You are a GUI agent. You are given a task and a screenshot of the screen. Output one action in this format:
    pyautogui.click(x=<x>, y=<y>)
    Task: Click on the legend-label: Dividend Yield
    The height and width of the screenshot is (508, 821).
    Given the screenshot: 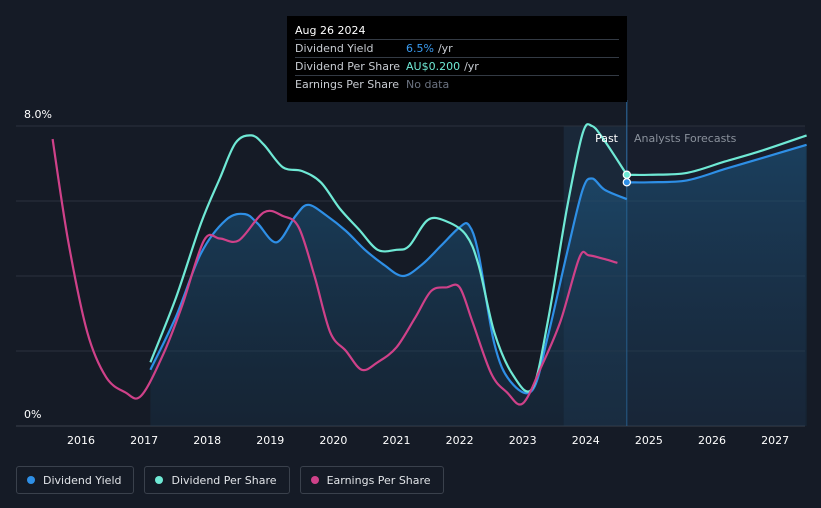 What is the action you would take?
    pyautogui.click(x=82, y=480)
    